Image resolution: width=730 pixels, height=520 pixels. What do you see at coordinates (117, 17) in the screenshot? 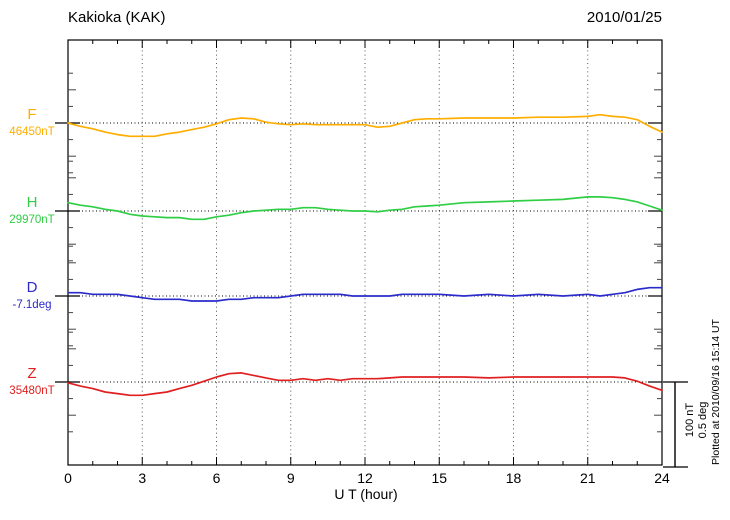
I see `page-title: Kakioka (KAK)` at bounding box center [117, 17].